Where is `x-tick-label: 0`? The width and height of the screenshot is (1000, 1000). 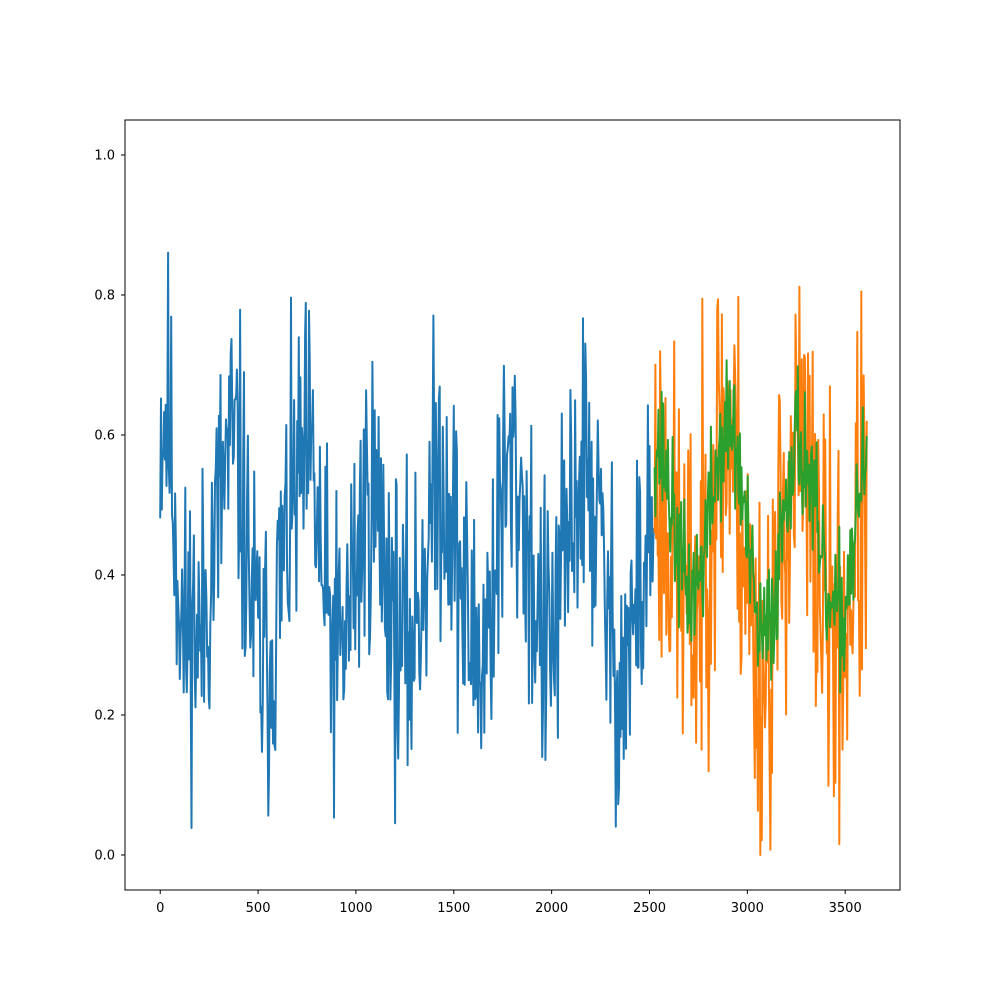
x-tick-label: 0 is located at coordinates (160, 908).